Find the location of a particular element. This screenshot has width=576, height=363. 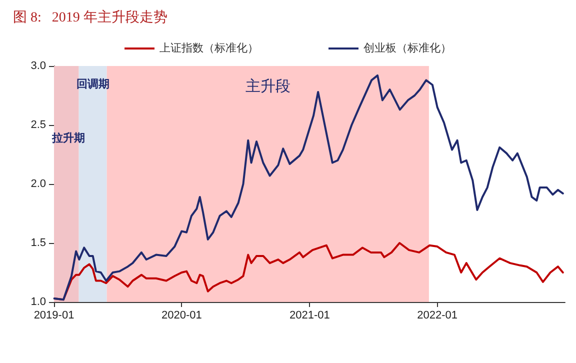

y-tick-label: 2.5 is located at coordinates (38, 125).